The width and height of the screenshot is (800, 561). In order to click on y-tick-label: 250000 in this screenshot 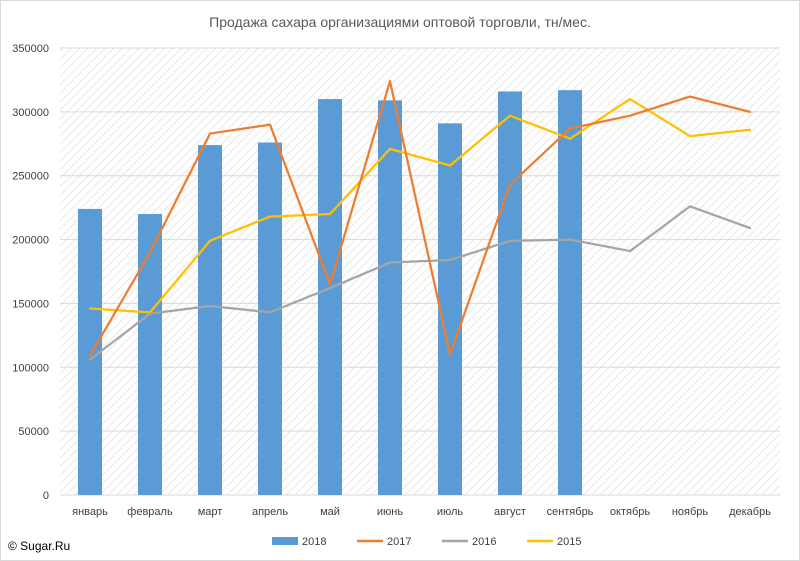, I will do `click(30, 177)`.